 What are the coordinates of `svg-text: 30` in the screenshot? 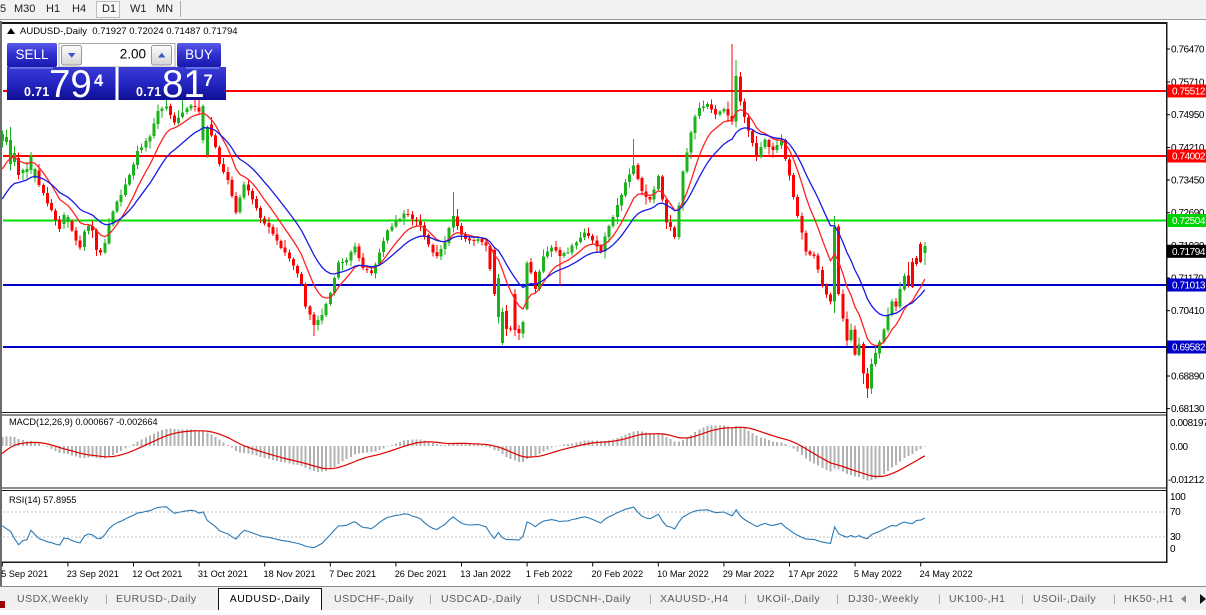 It's located at (1175, 537).